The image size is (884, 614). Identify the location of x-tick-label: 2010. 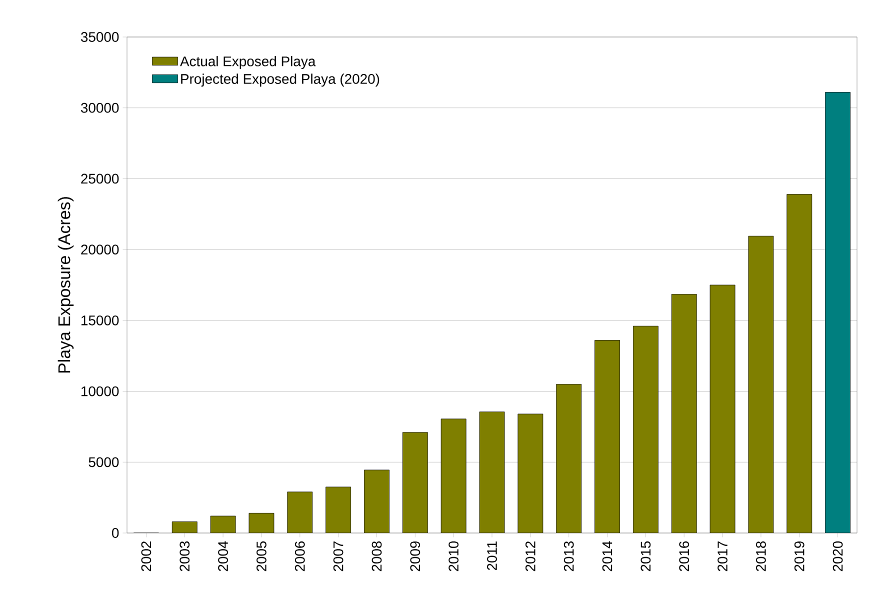
(453, 556).